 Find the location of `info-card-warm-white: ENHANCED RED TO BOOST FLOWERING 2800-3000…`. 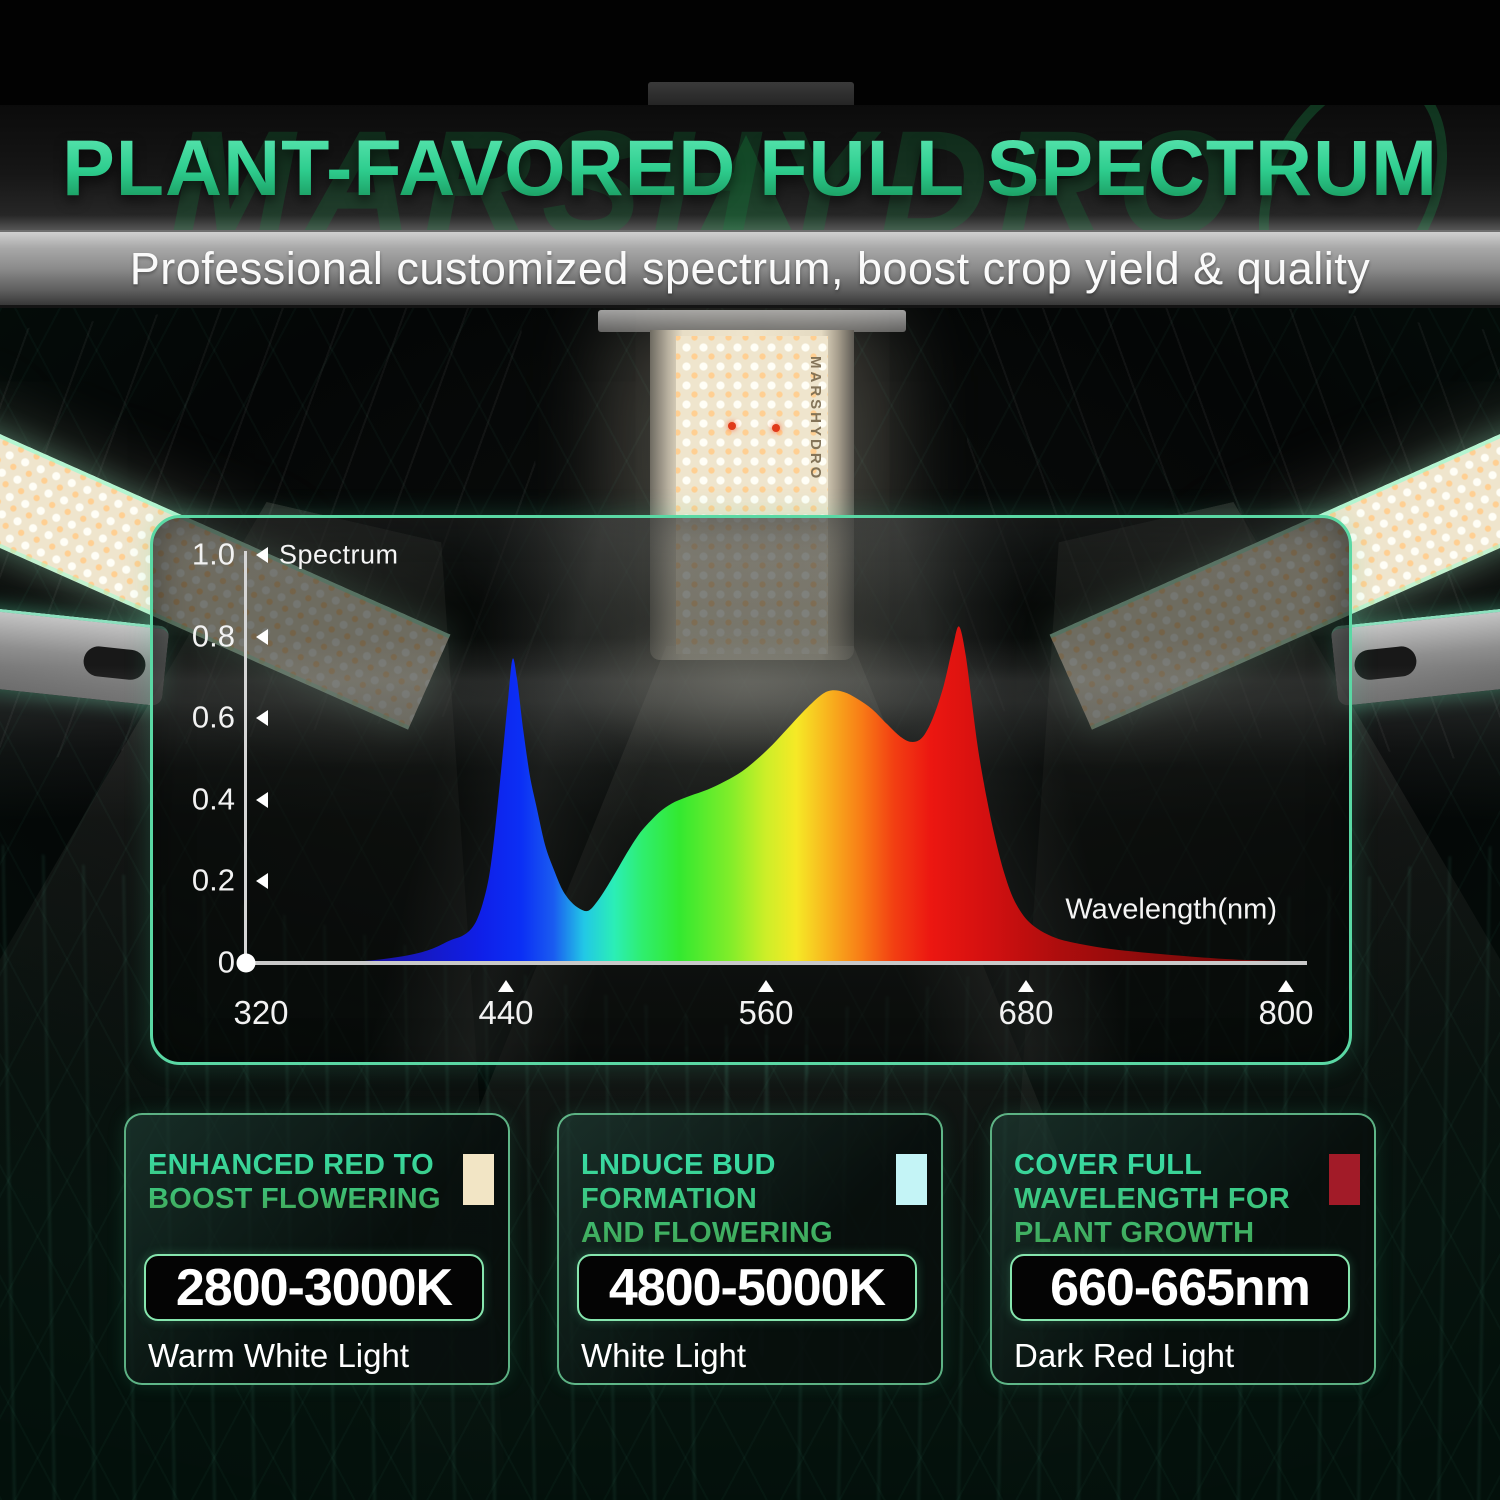

info-card-warm-white: ENHANCED RED TO BOOST FLOWERING 2800-3000… is located at coordinates (317, 1249).